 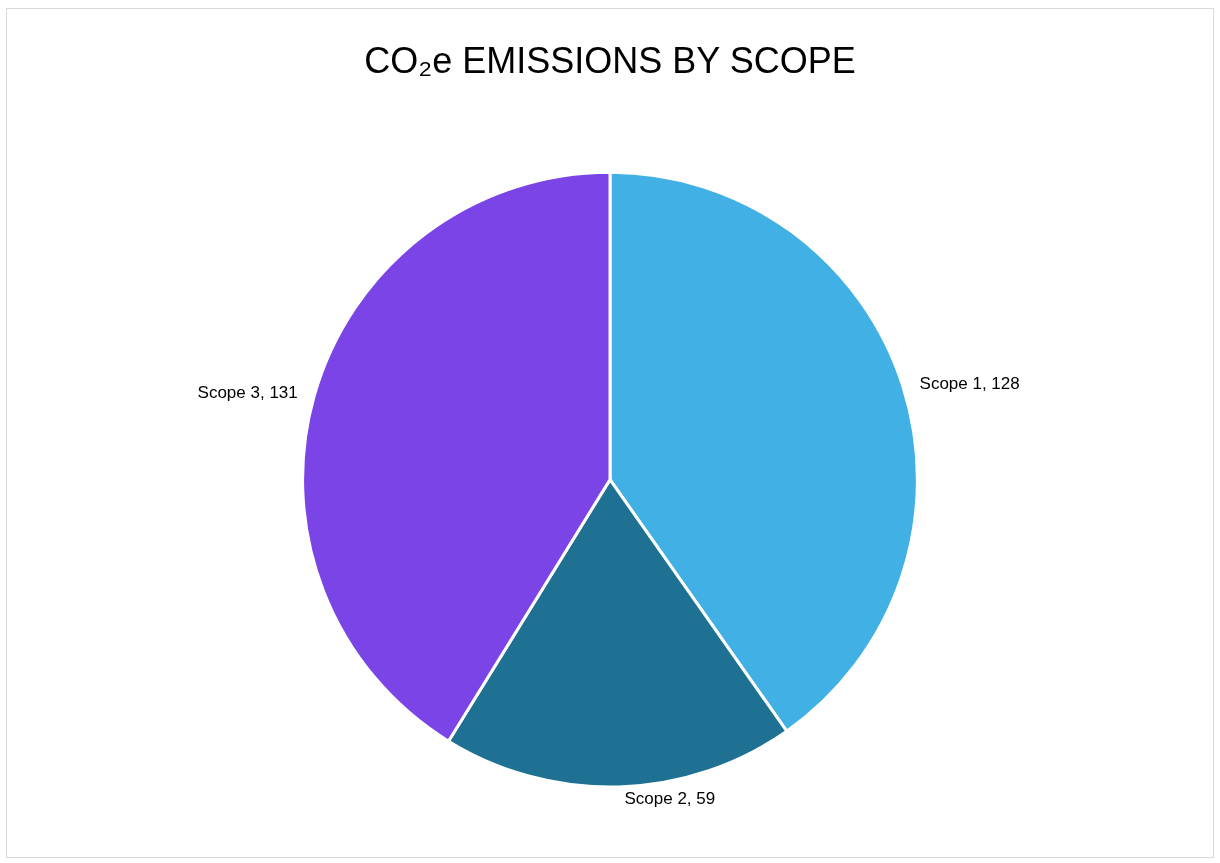 I want to click on slice-label: Scope 3, so click(x=228, y=392).